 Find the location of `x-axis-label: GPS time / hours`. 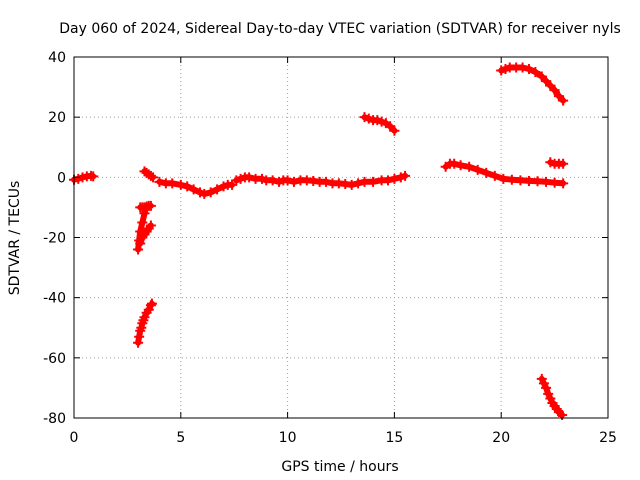

x-axis-label: GPS time / hours is located at coordinates (339, 467).